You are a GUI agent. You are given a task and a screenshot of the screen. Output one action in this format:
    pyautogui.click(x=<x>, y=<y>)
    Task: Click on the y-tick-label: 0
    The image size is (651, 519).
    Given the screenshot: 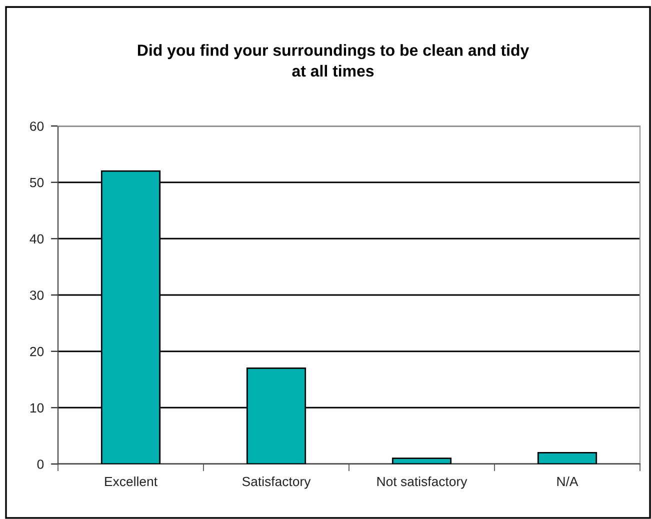 What is the action you would take?
    pyautogui.click(x=40, y=464)
    